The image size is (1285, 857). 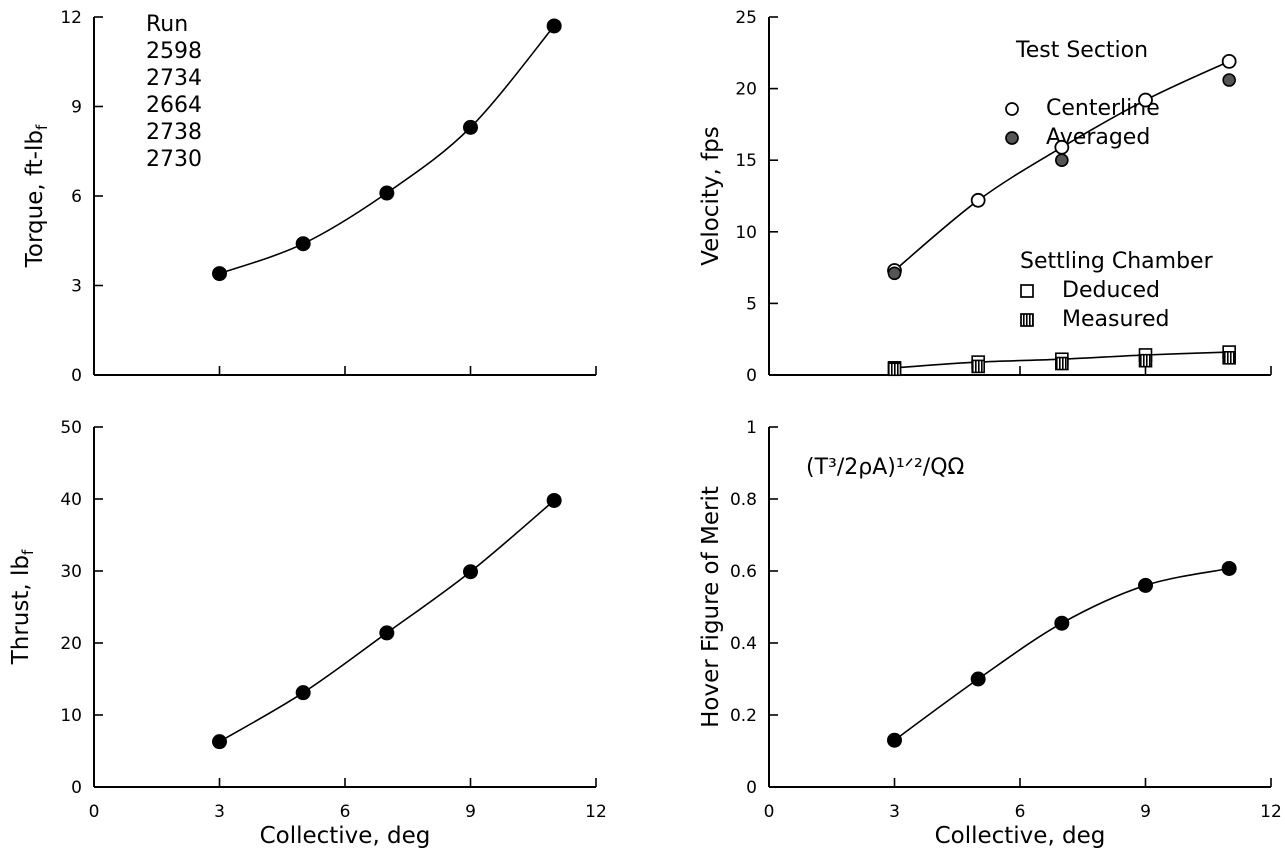 I want to click on legend-entry-measured: Measured, so click(x=1115, y=319).